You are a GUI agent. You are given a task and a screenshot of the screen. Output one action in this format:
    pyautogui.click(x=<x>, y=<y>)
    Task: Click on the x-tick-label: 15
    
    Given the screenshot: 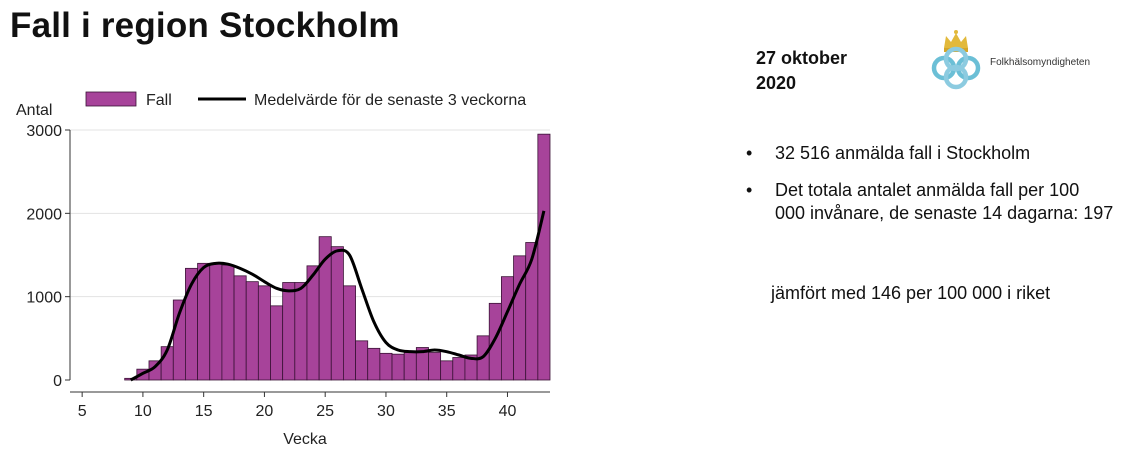 What is the action you would take?
    pyautogui.click(x=204, y=411)
    